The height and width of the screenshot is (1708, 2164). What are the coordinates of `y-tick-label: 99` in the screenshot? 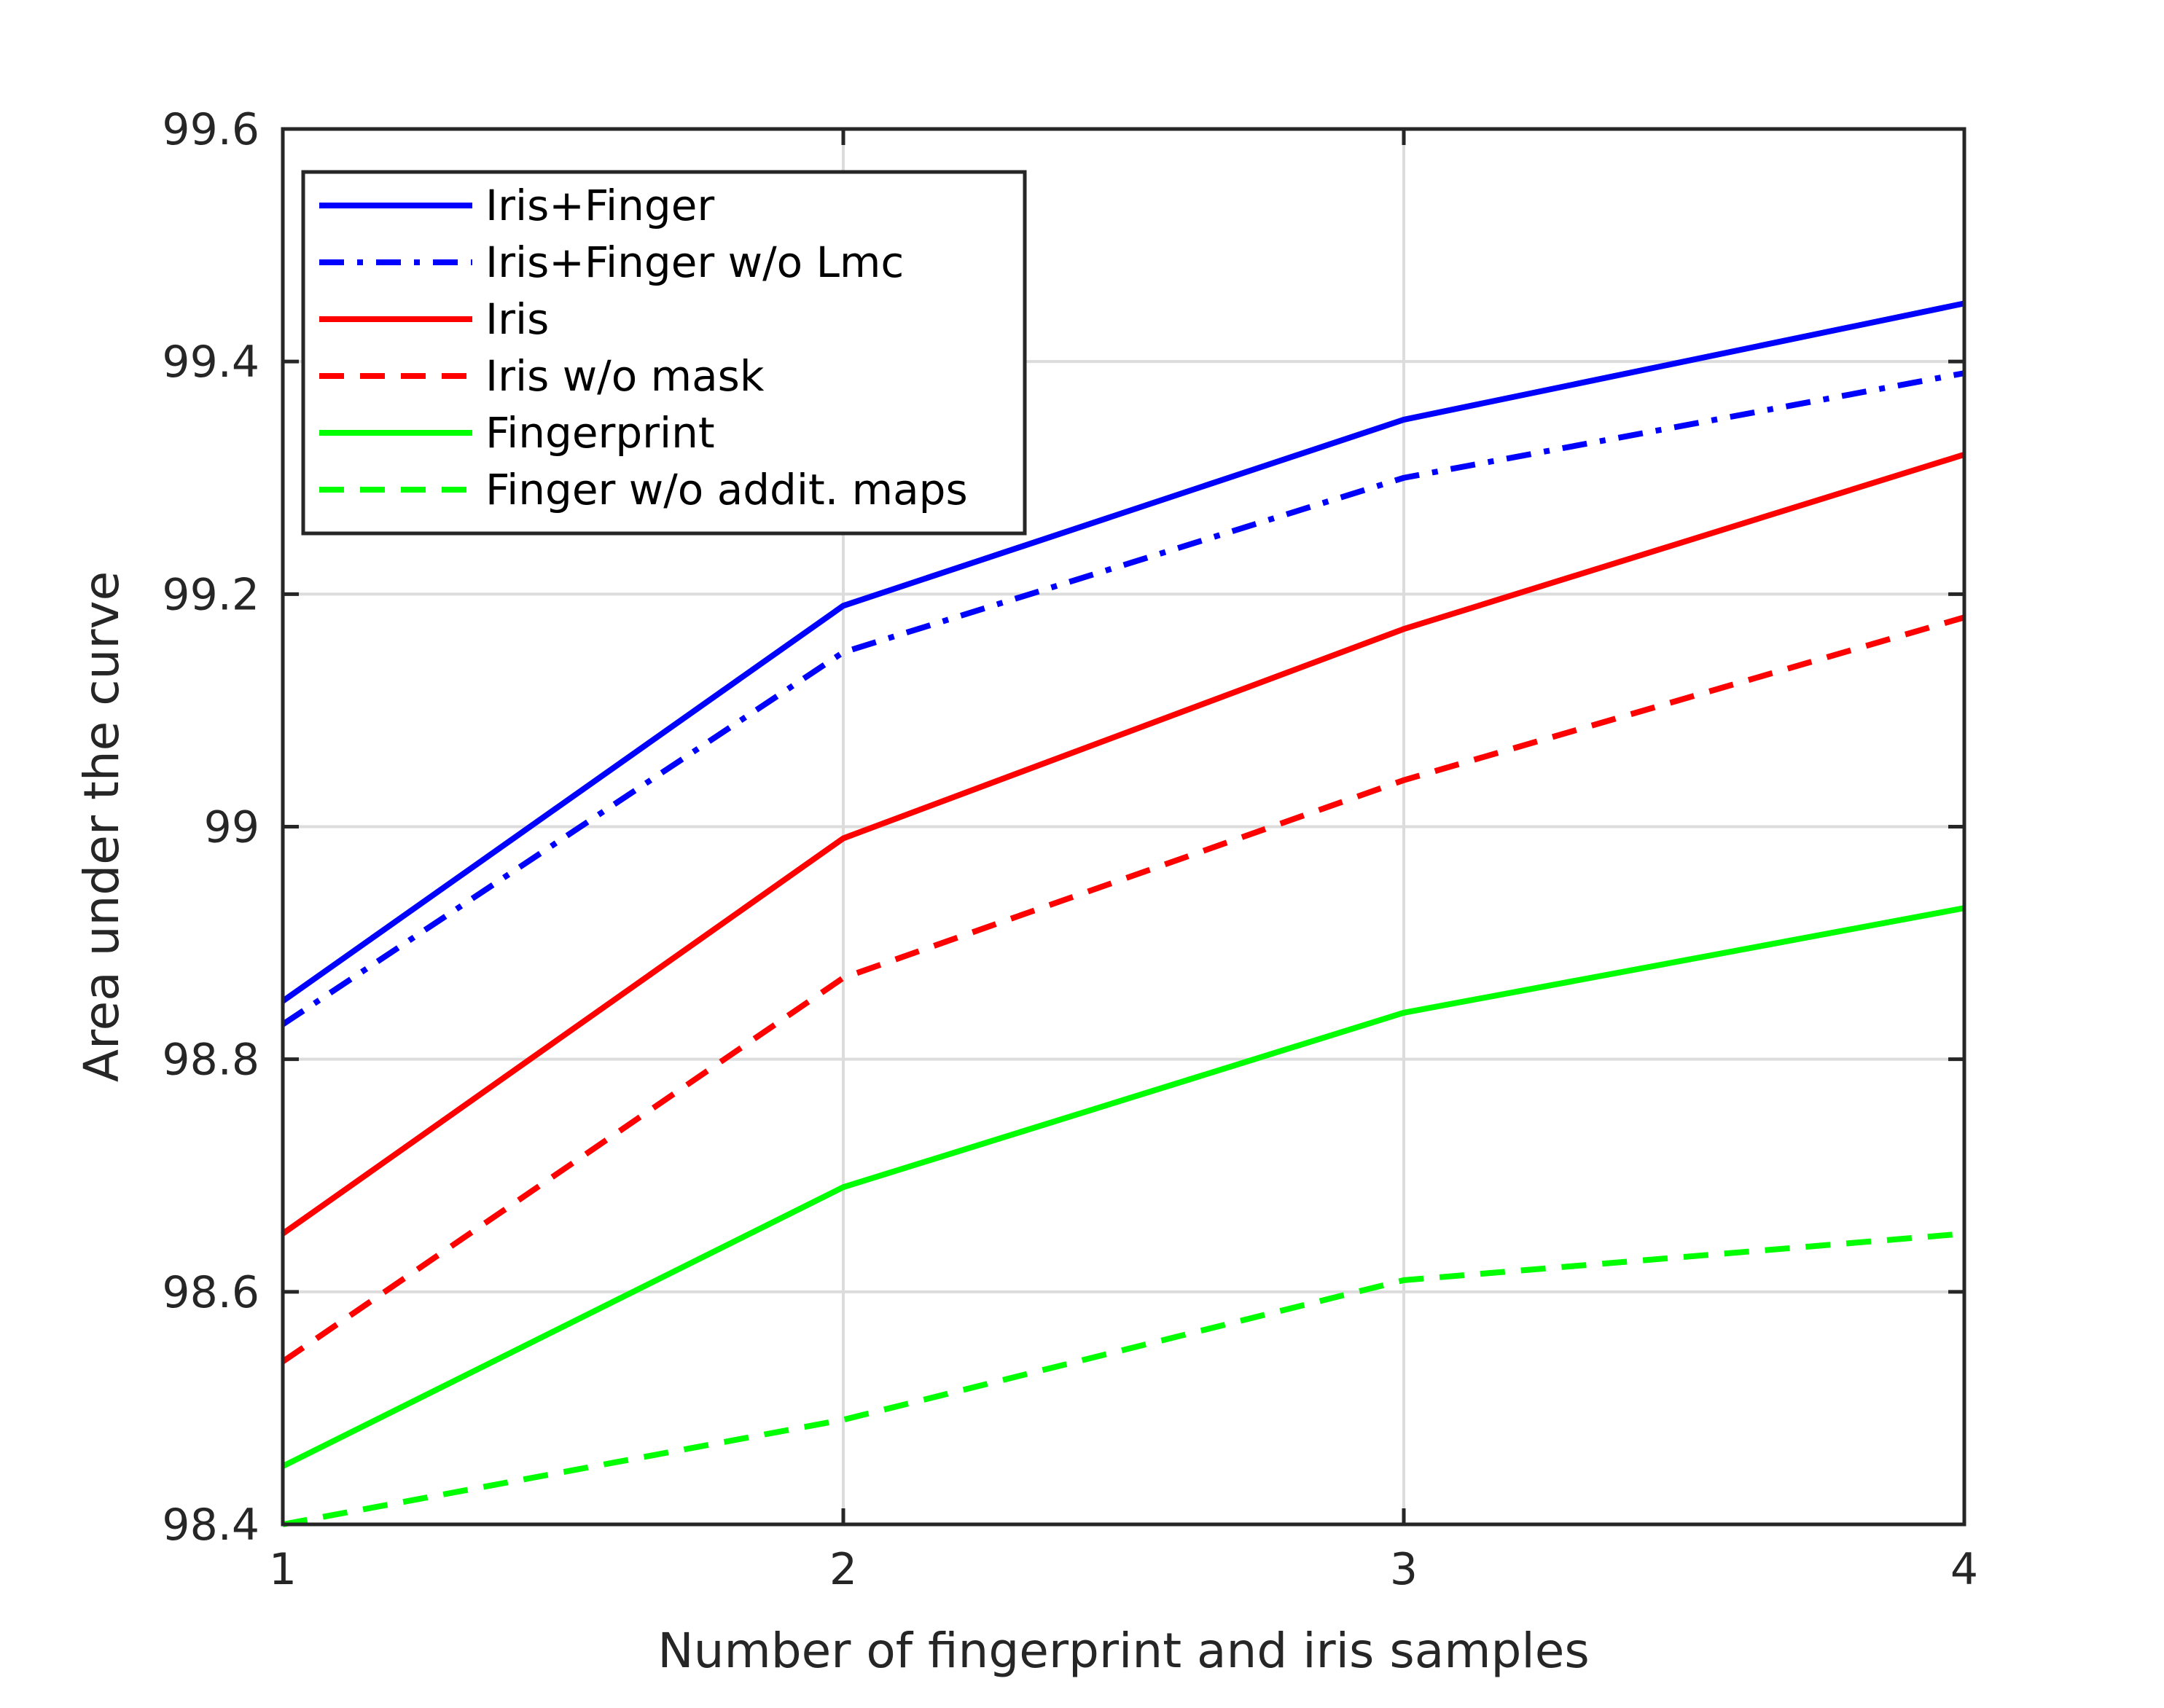 It's located at (231, 827).